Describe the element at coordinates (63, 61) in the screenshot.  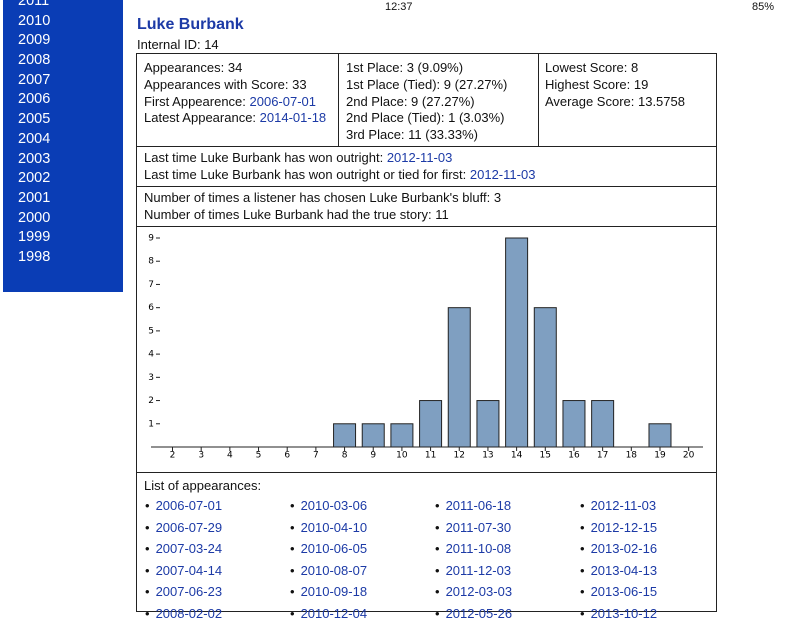
I see `year-link: 2008` at that location.